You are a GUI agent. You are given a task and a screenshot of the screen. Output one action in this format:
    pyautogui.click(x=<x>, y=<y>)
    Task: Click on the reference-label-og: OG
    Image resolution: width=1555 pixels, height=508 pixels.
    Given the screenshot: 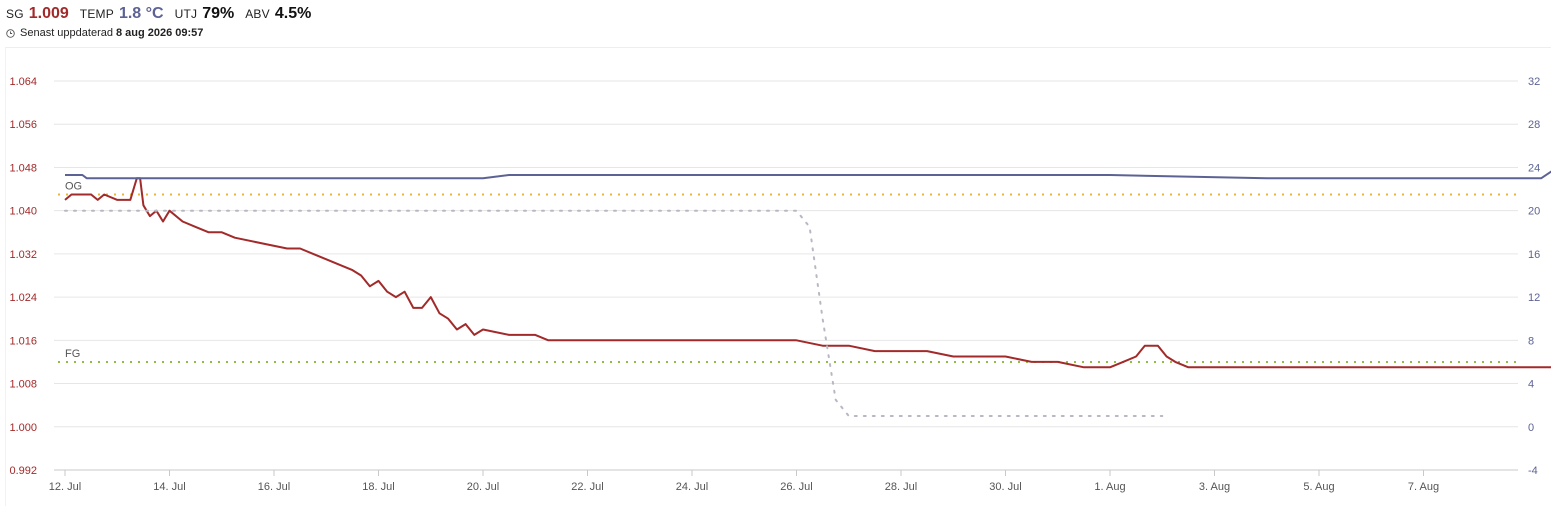 What is the action you would take?
    pyautogui.click(x=73, y=186)
    